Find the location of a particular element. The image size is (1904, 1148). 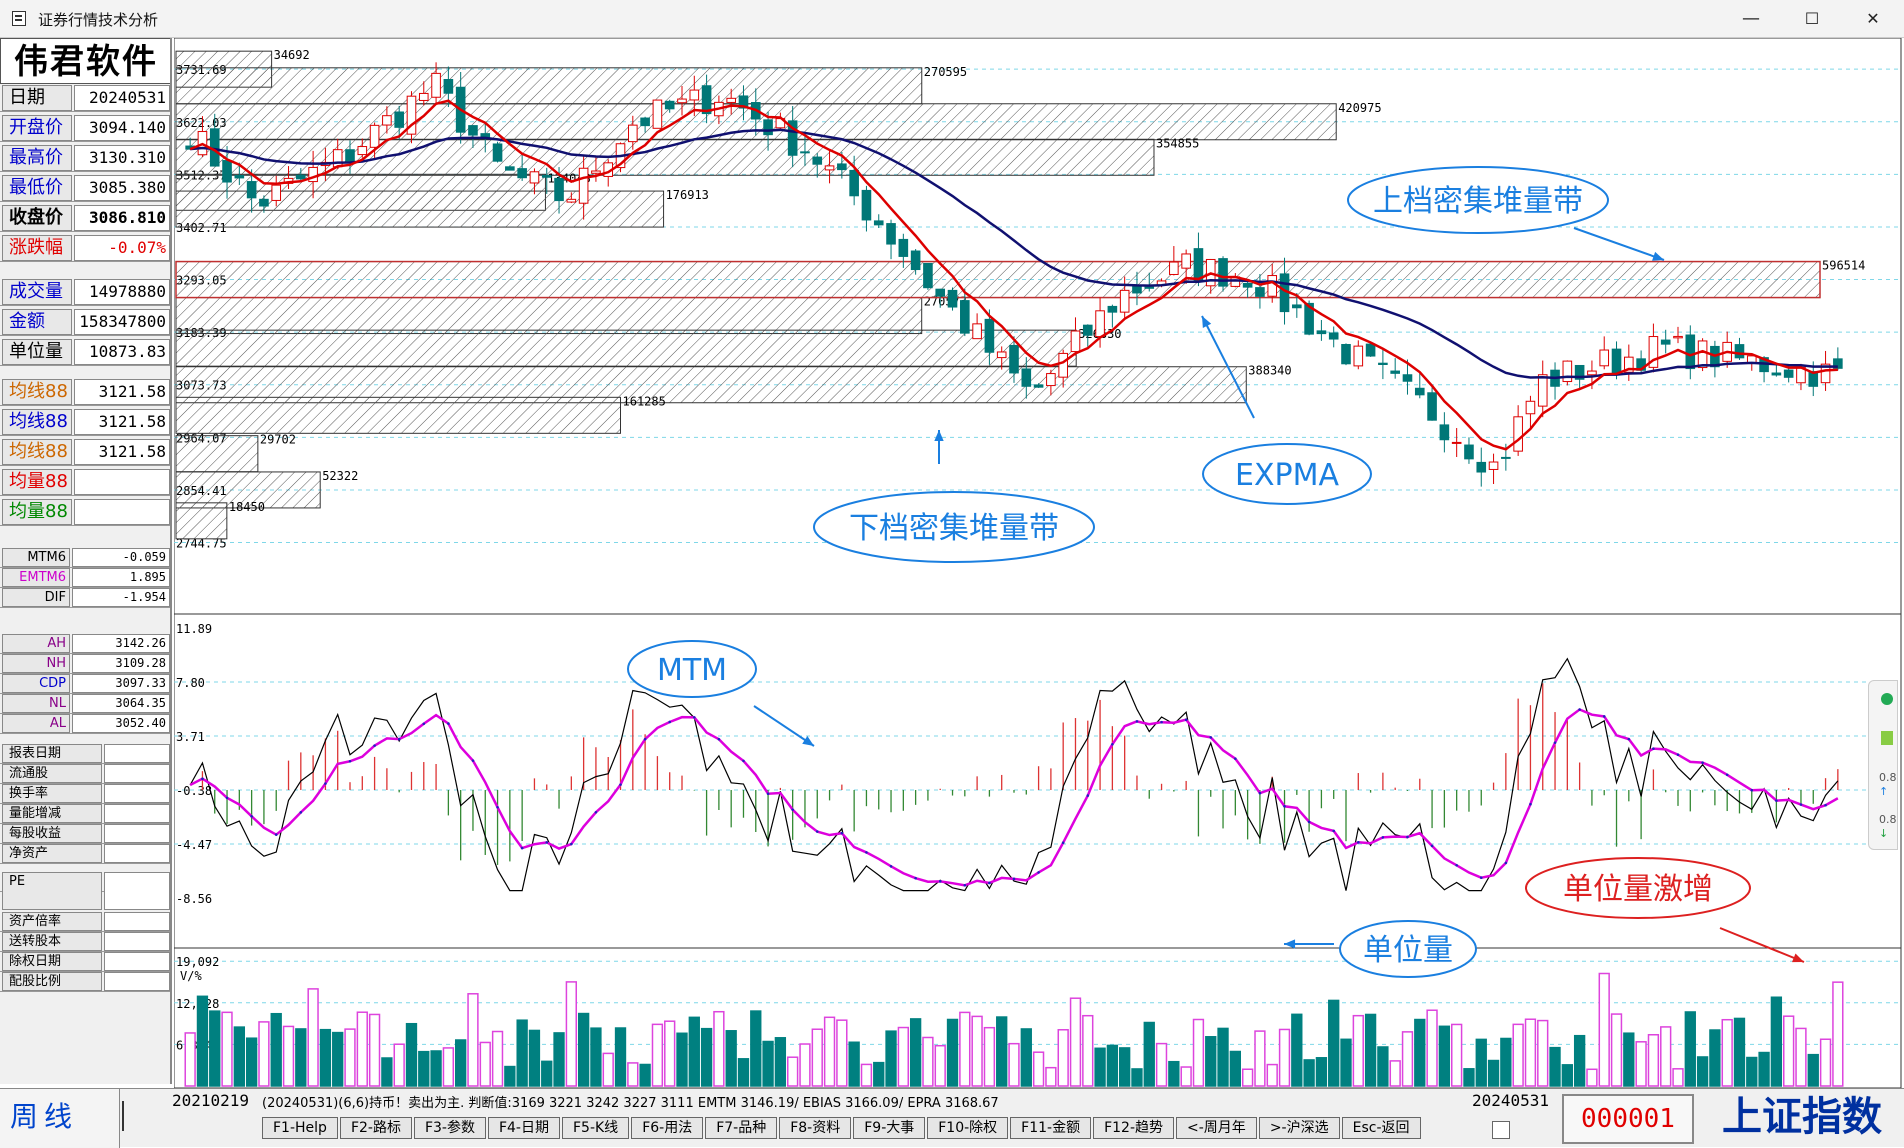

indicator-row: 配股比例 is located at coordinates (85, 982).